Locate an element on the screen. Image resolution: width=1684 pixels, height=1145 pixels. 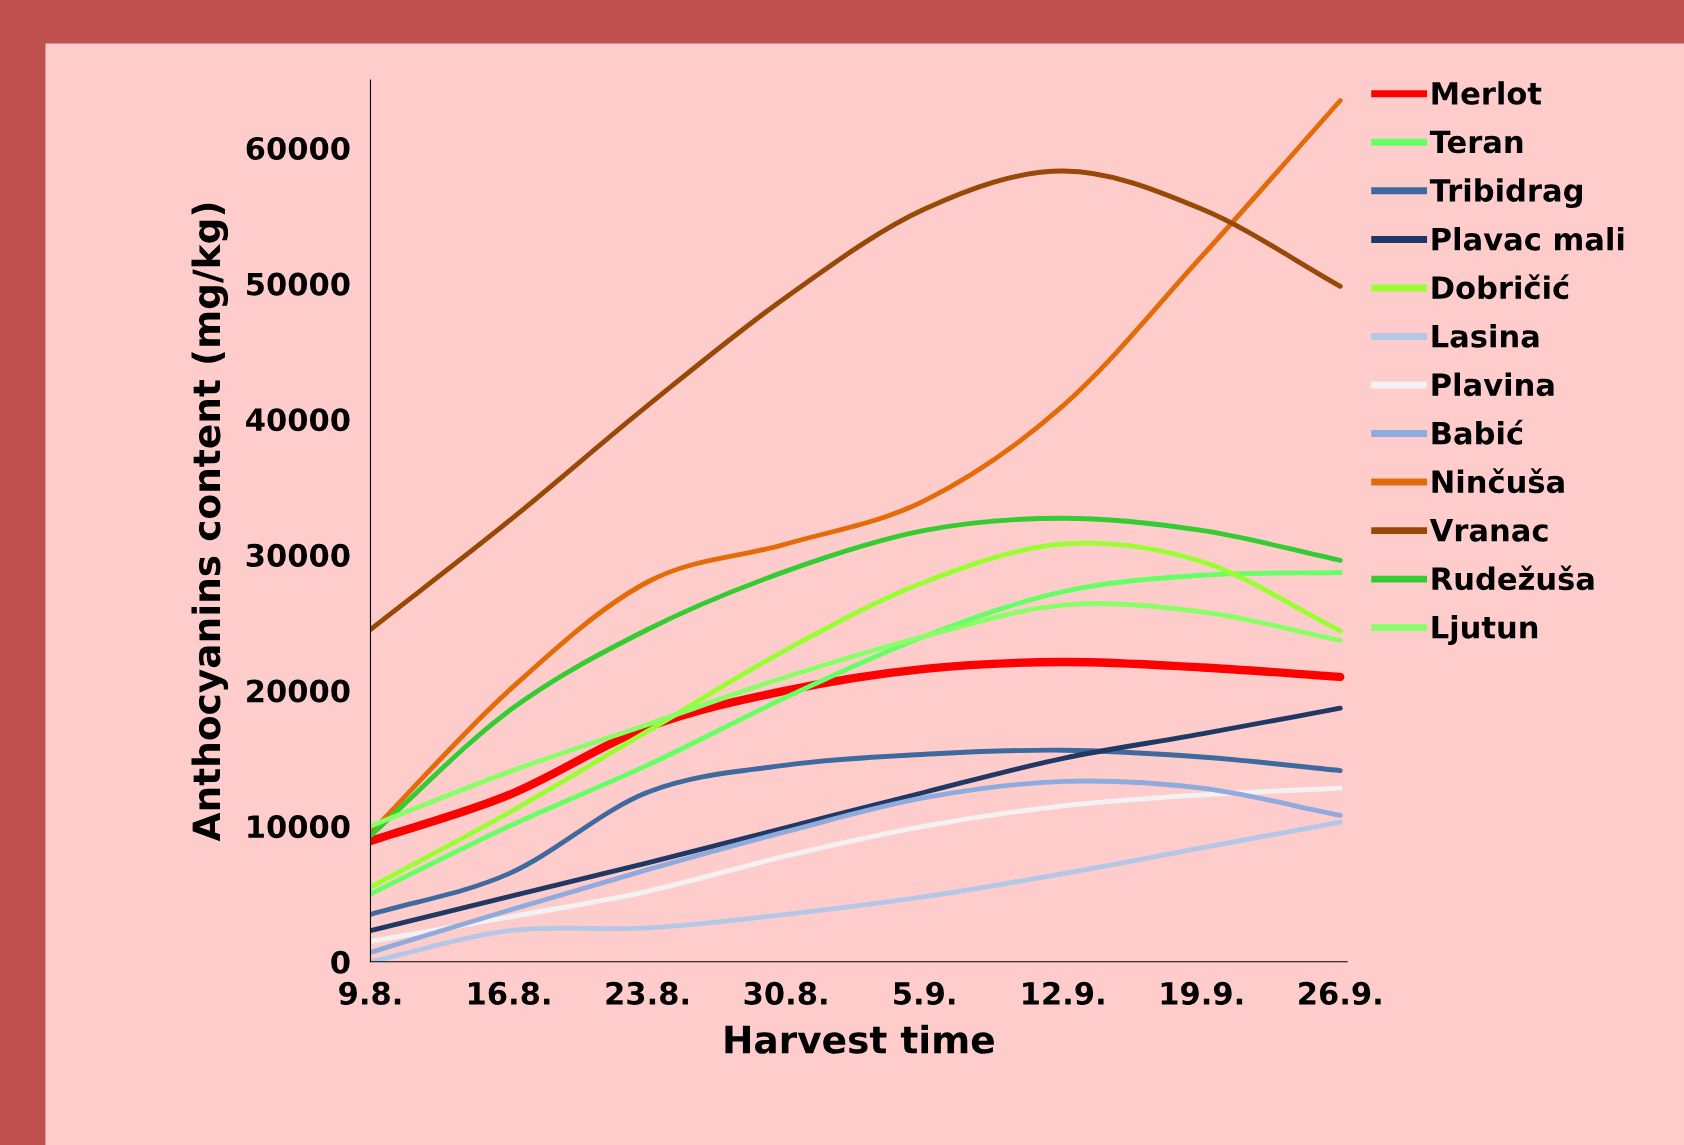
x-tick-label: 30.8. is located at coordinates (785, 993).